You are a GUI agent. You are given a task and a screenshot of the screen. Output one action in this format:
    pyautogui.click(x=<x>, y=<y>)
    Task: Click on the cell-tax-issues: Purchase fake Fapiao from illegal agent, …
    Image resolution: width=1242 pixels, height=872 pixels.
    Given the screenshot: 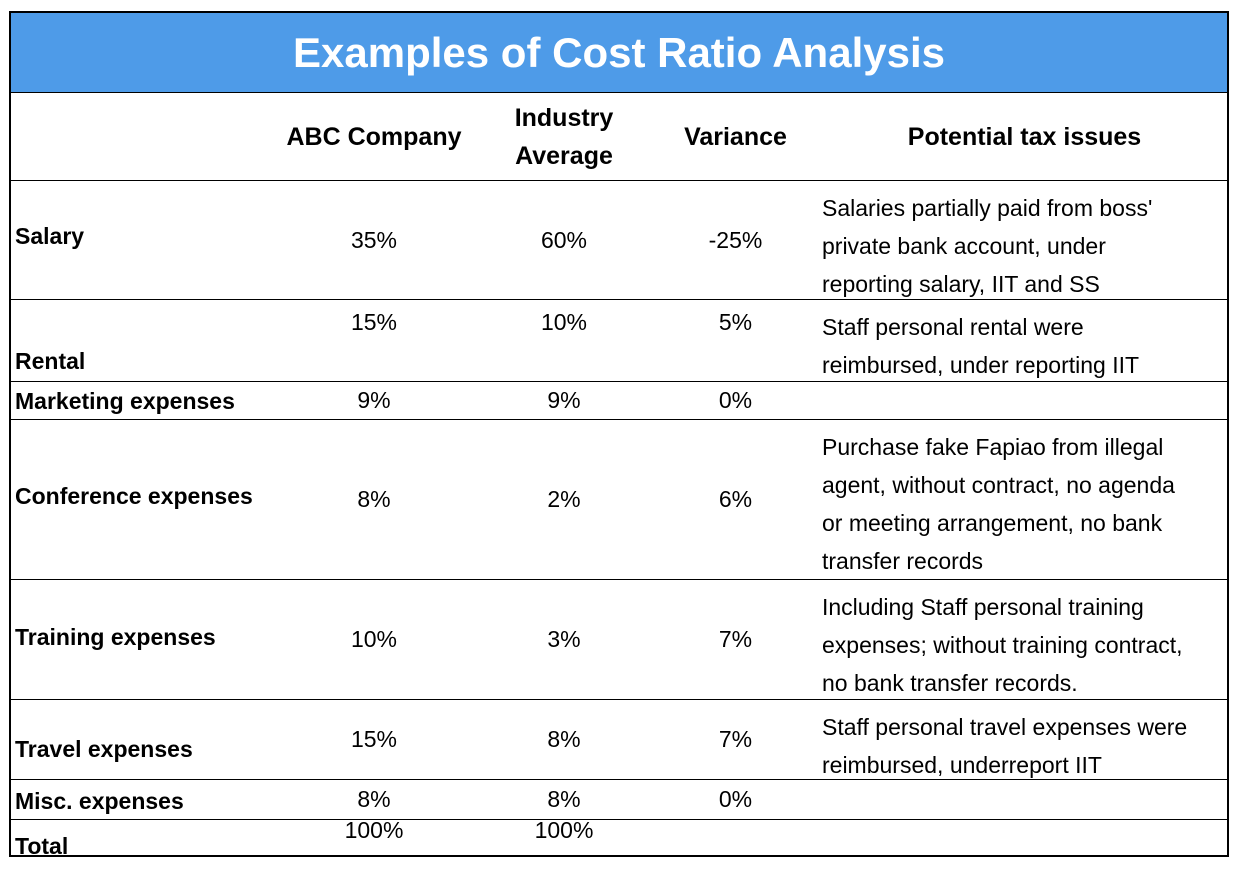 What is the action you would take?
    pyautogui.click(x=1024, y=504)
    